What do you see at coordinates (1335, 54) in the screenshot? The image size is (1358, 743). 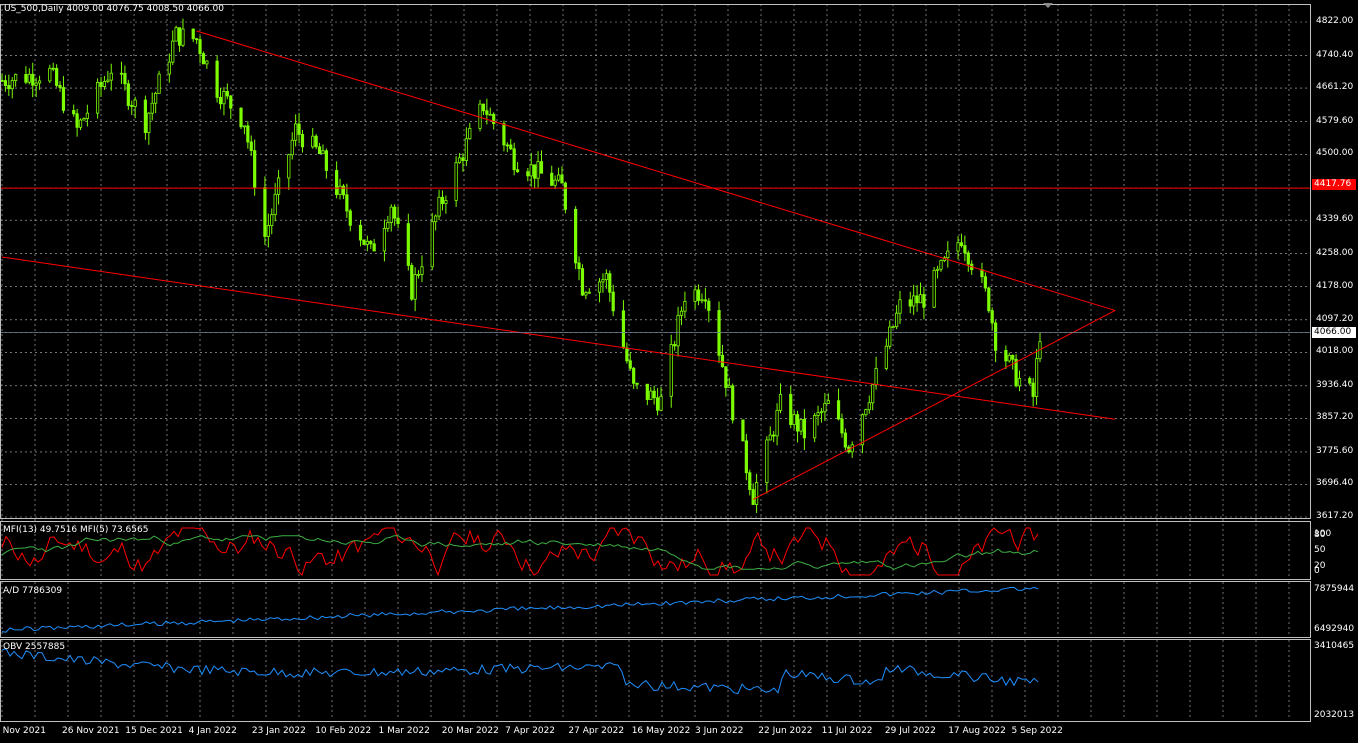 I see `price-tick-label: 4740.40` at bounding box center [1335, 54].